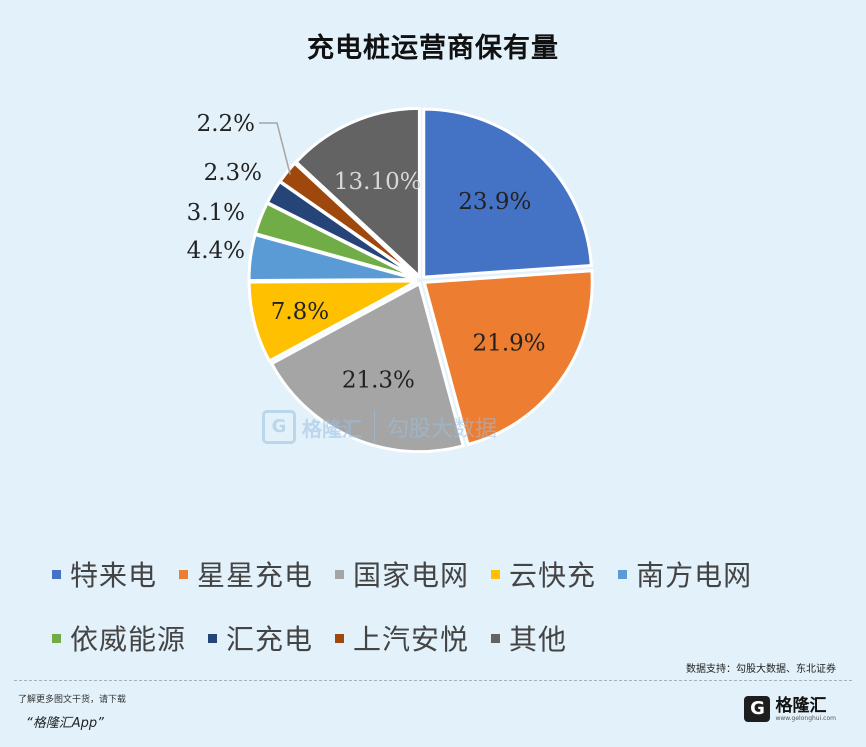 The width and height of the screenshot is (866, 747). What do you see at coordinates (442, 429) in the screenshot?
I see `watermark-source: 勾股大数据` at bounding box center [442, 429].